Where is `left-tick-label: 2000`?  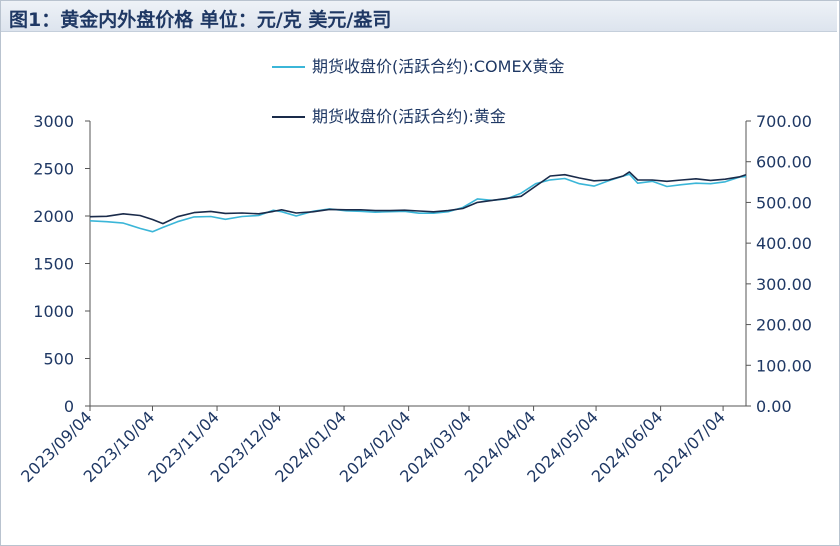
left-tick-label: 2000 is located at coordinates (53, 216).